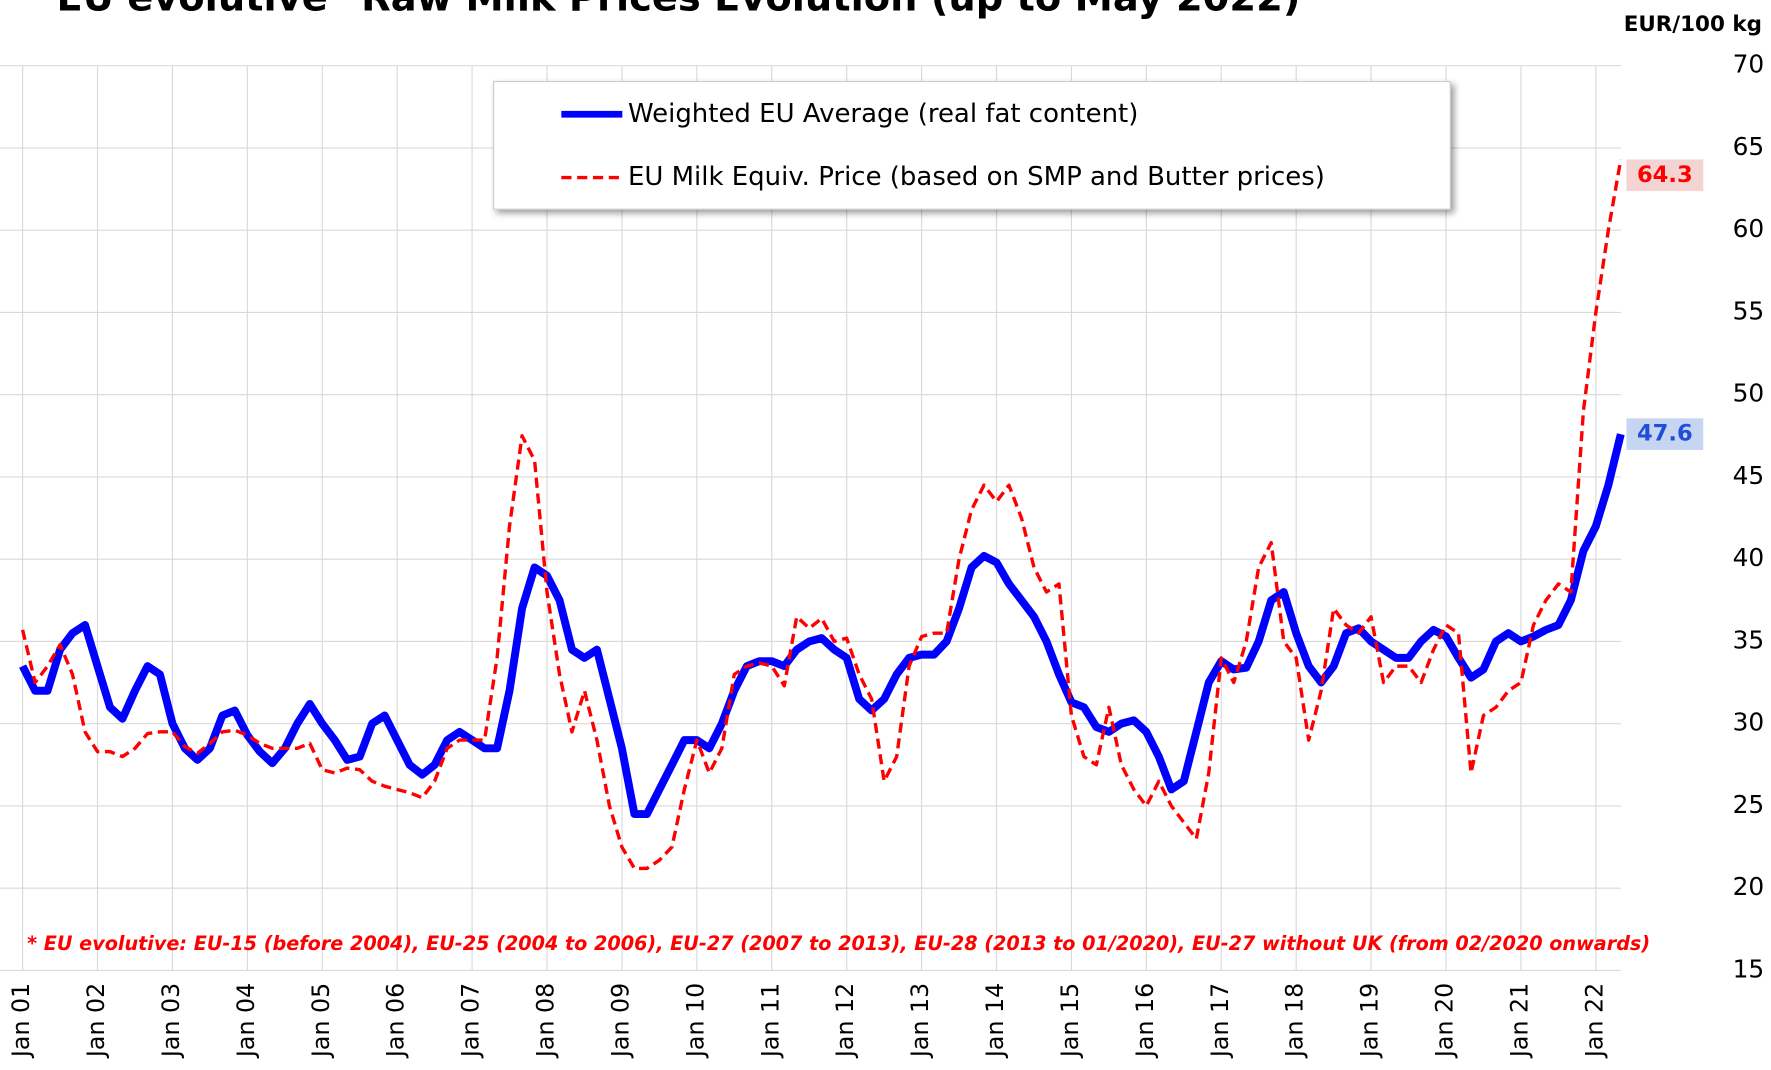  Describe the element at coordinates (620, 1021) in the screenshot. I see `x-tick-label: Jan 09` at that location.